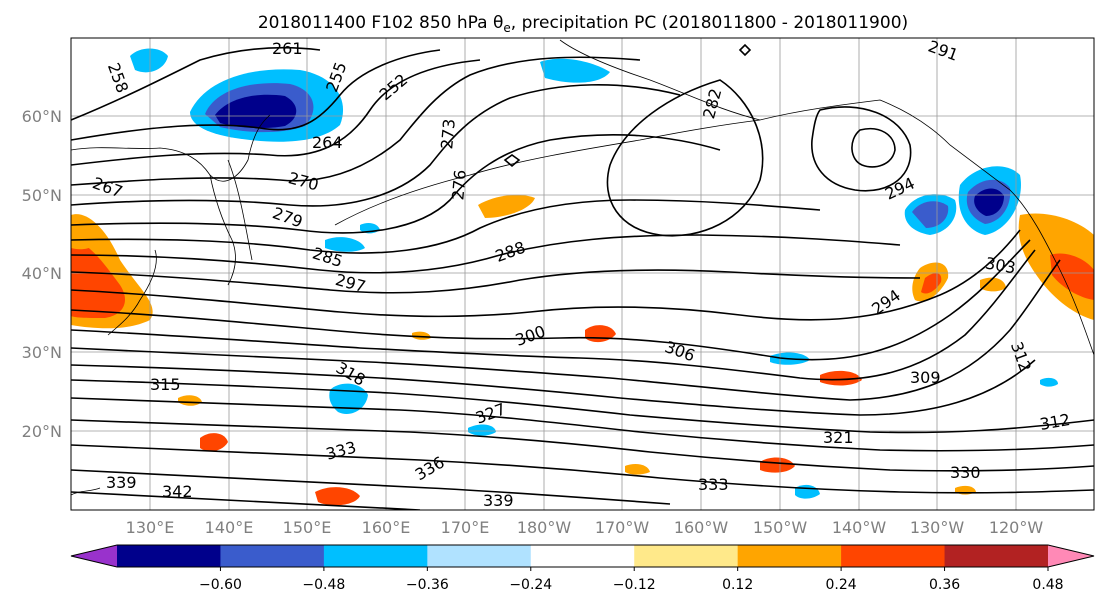 The width and height of the screenshot is (1105, 603). What do you see at coordinates (448, 134) in the screenshot?
I see `contour-label: 273` at bounding box center [448, 134].